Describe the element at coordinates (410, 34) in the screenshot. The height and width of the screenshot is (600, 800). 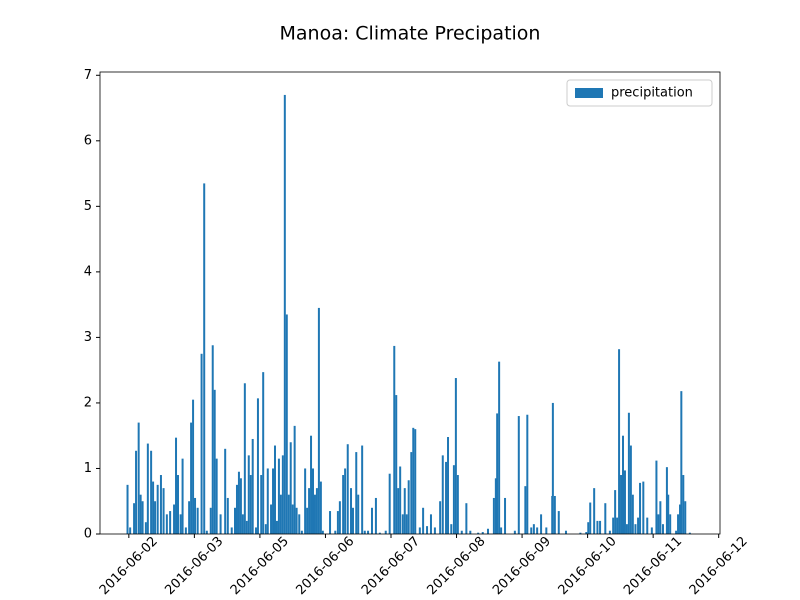
I see `chart-title: Manoa: Climate Precipation` at that location.